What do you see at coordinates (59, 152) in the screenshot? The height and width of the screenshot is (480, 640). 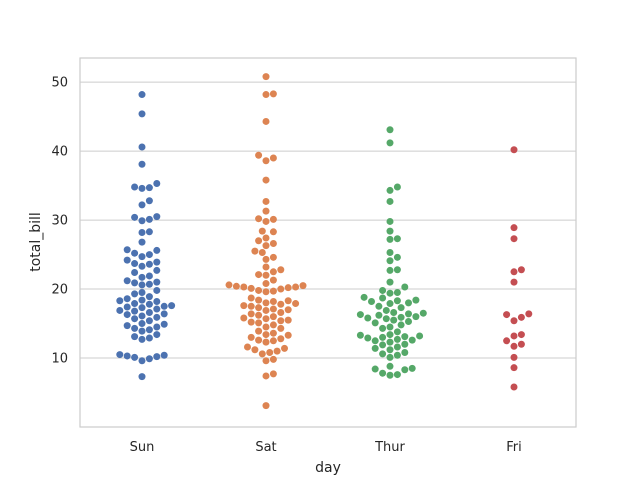 I see `y-tick-label: 40` at bounding box center [59, 152].